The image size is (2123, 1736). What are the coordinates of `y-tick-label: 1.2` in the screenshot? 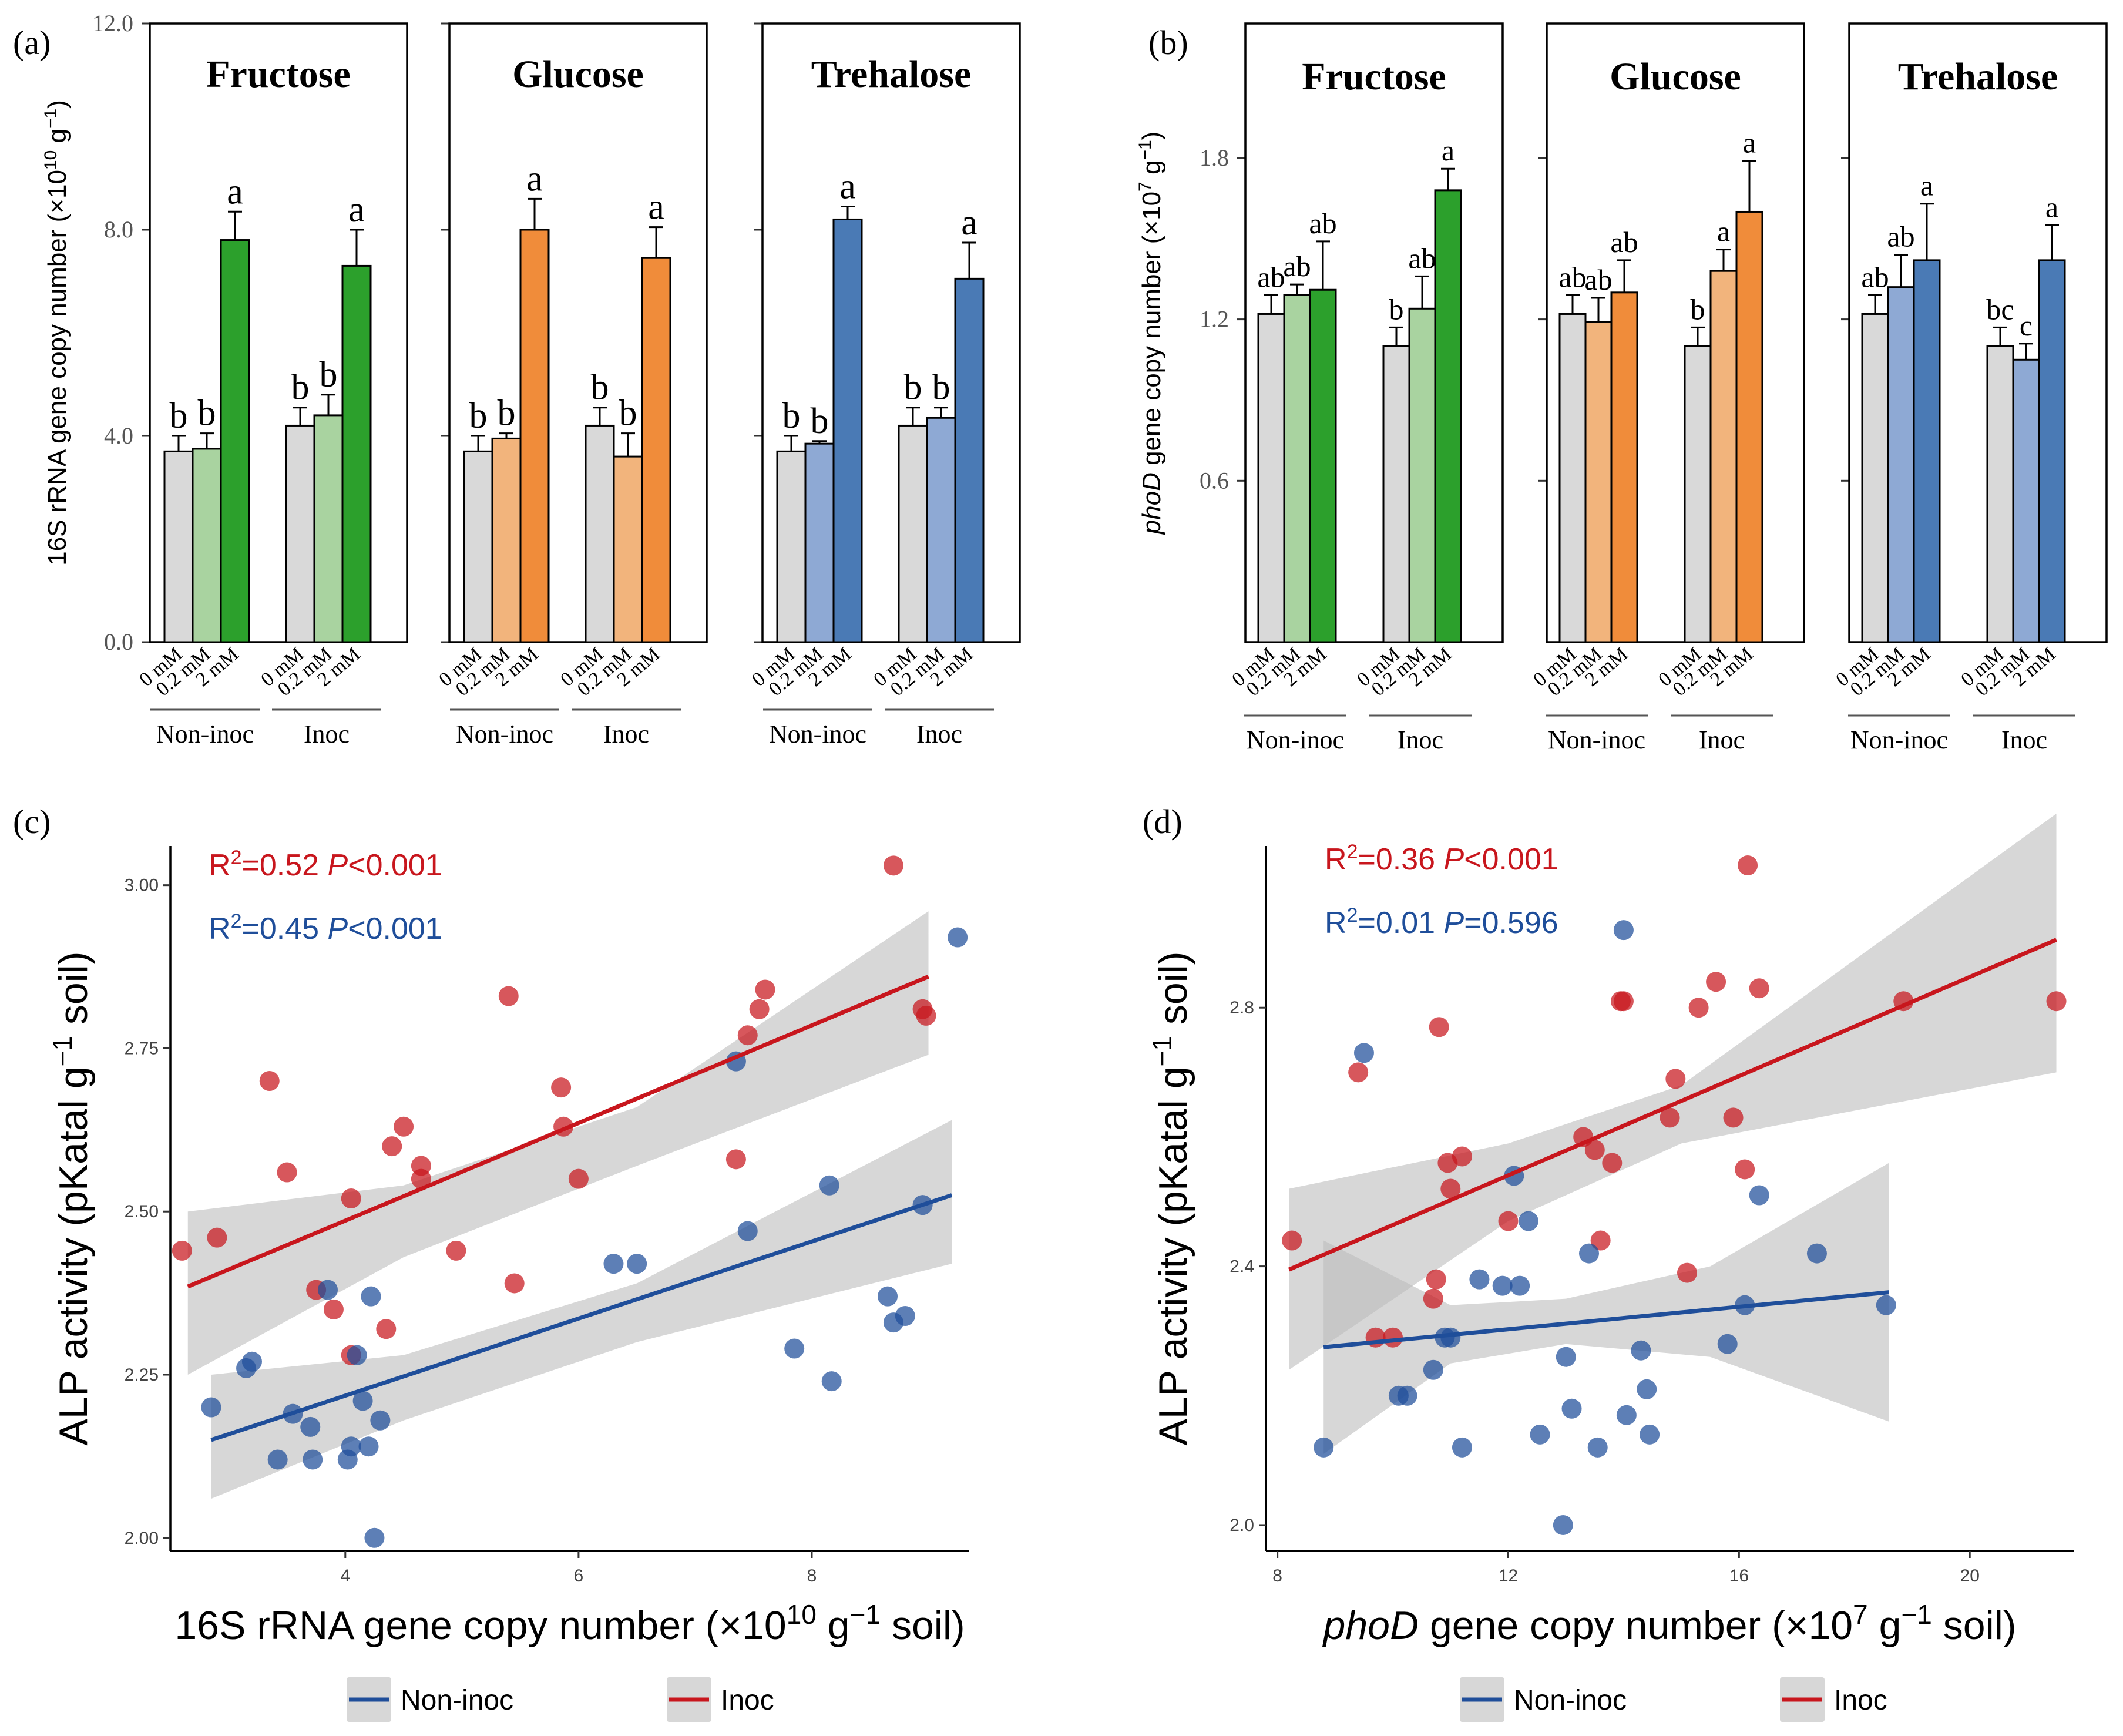 It's located at (1214, 319).